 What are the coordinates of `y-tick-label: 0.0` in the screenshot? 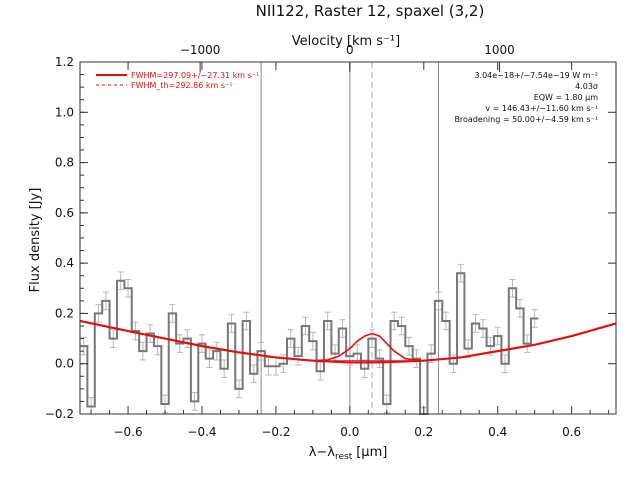 It's located at (64, 364).